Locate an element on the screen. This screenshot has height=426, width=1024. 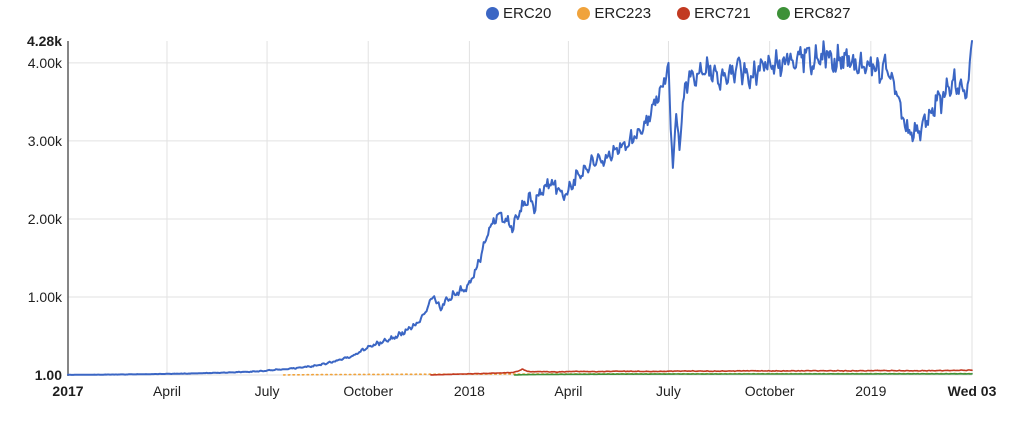
y-tick-label: 2.00k is located at coordinates (45, 219).